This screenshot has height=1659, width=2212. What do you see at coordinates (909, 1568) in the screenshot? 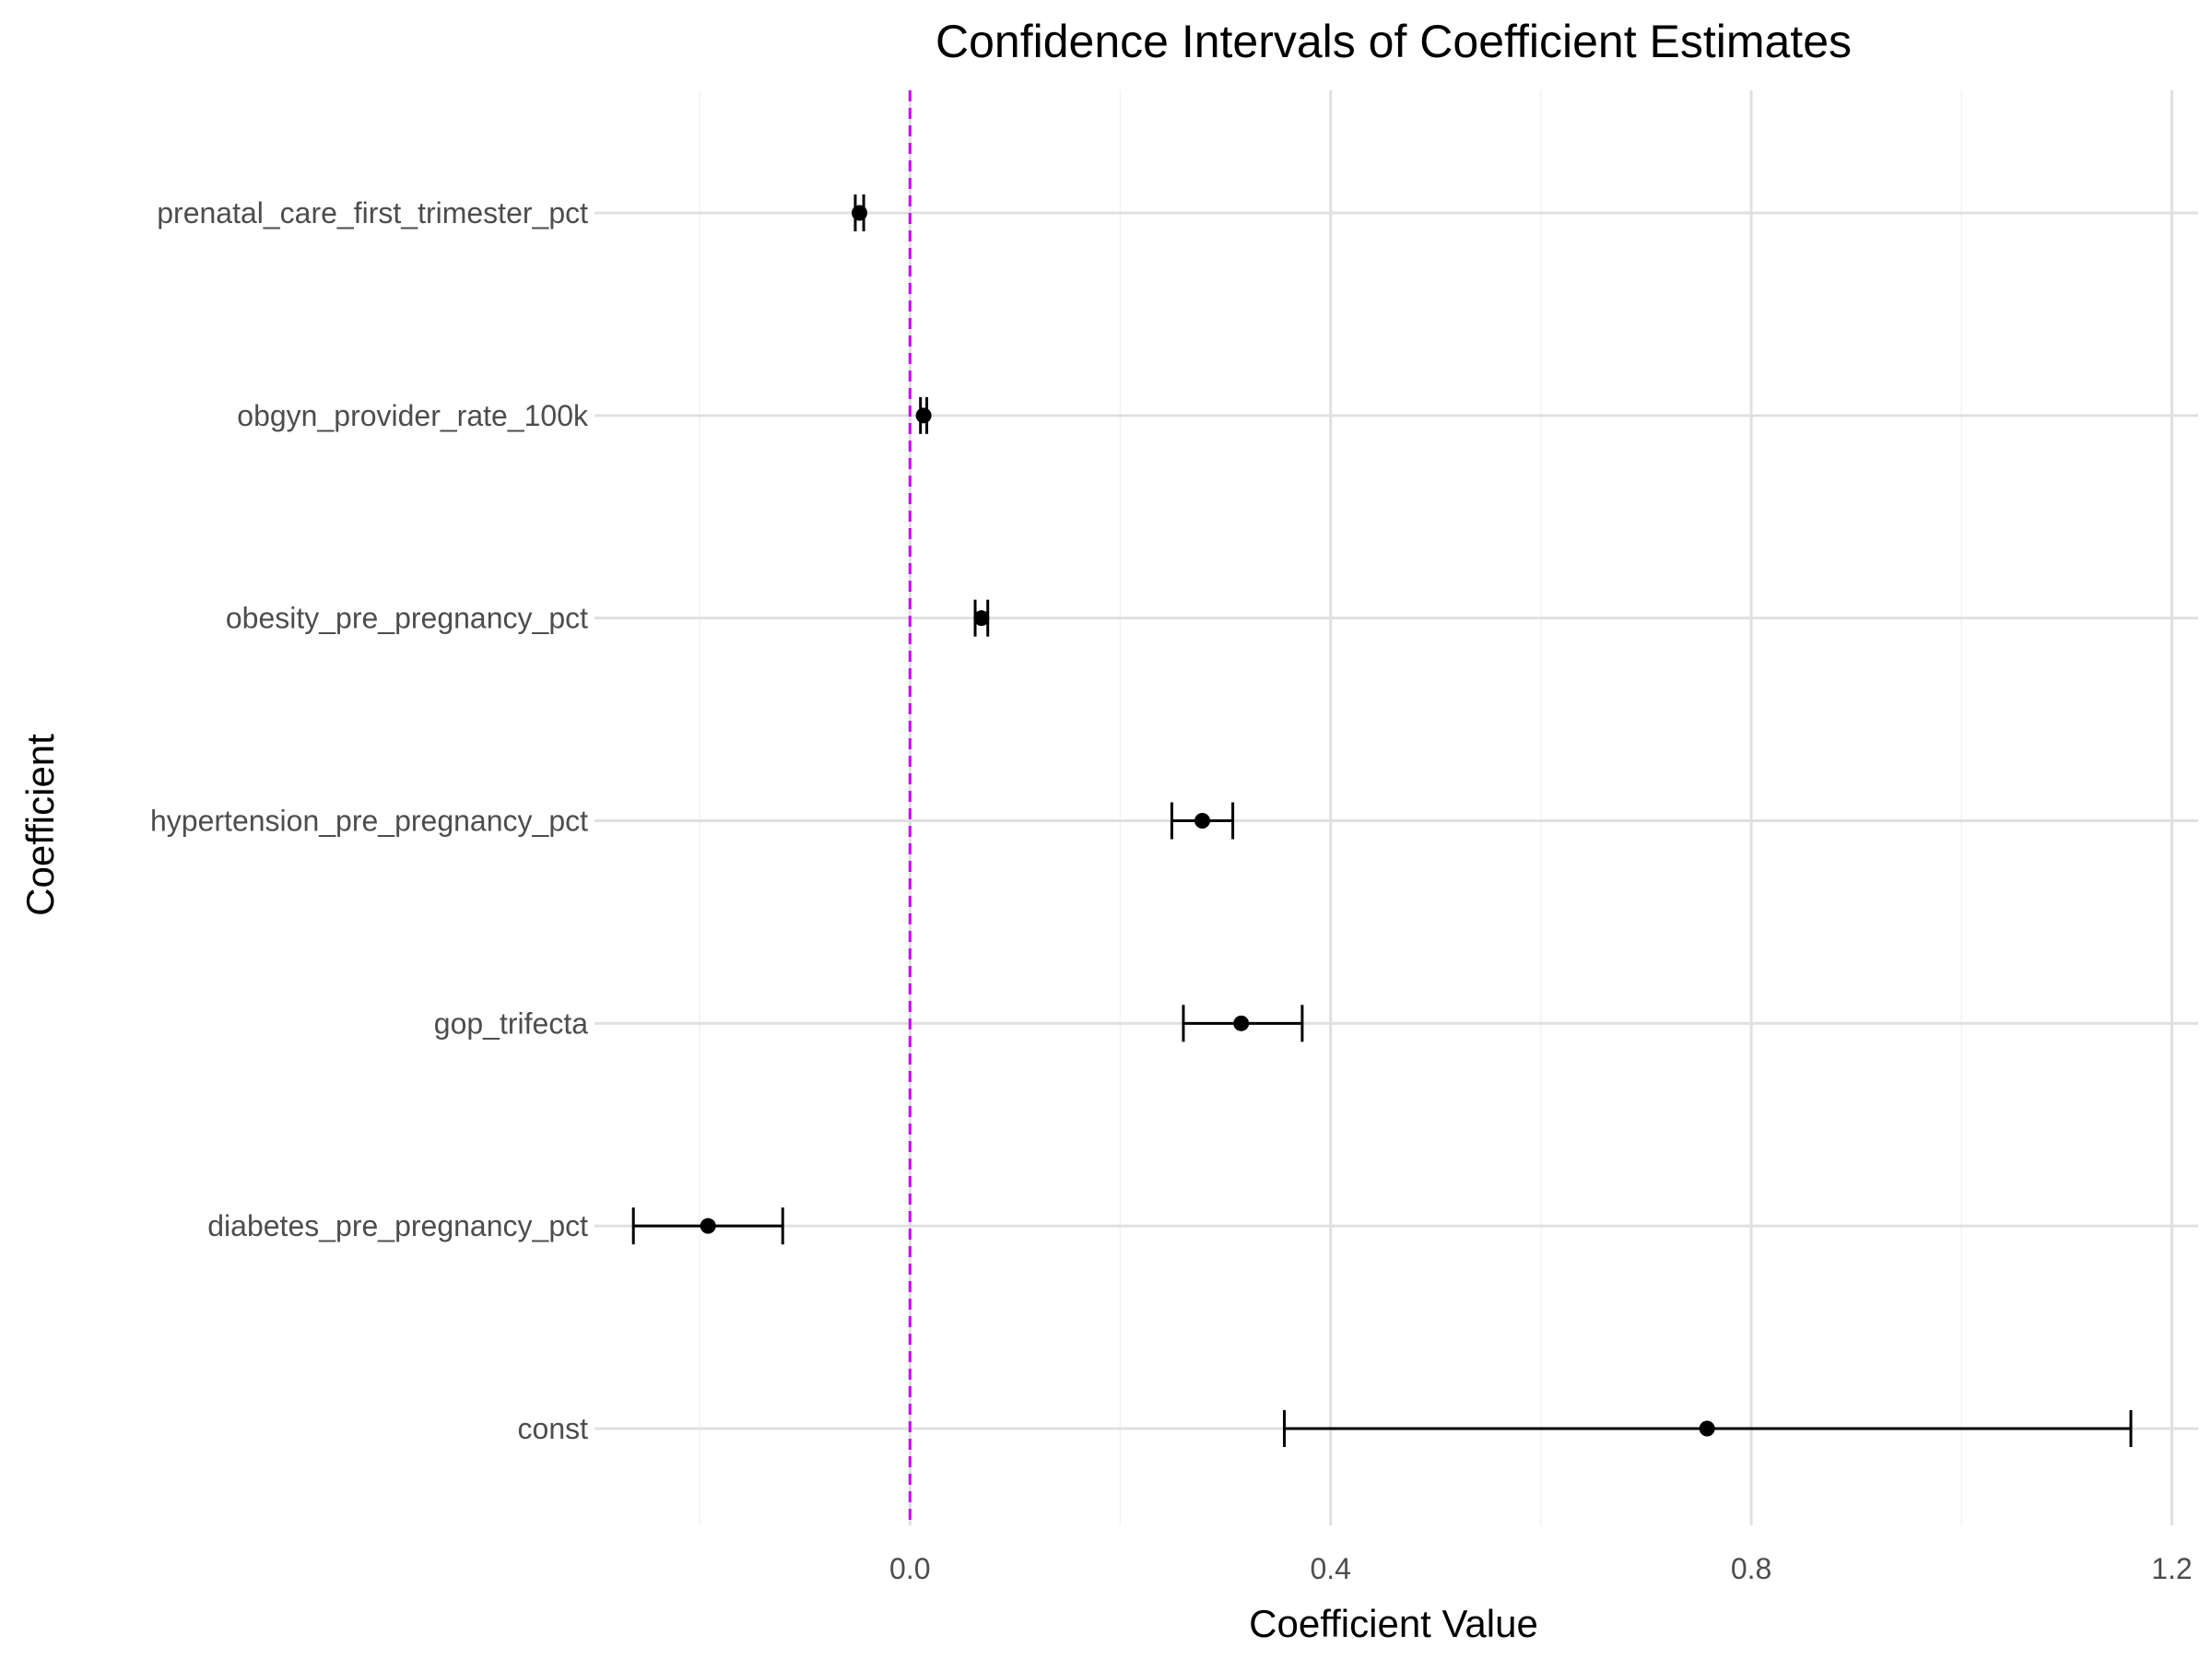
I see `x-tick-label: 0.0` at bounding box center [909, 1568].